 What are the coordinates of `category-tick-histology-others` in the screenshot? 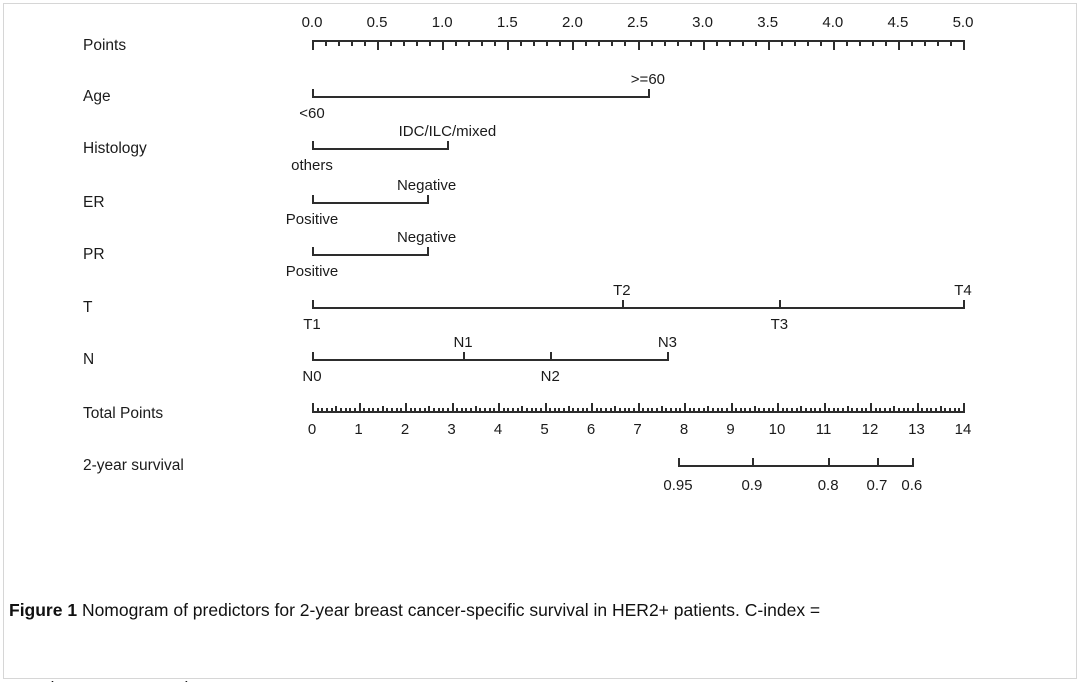 It's located at (313, 145).